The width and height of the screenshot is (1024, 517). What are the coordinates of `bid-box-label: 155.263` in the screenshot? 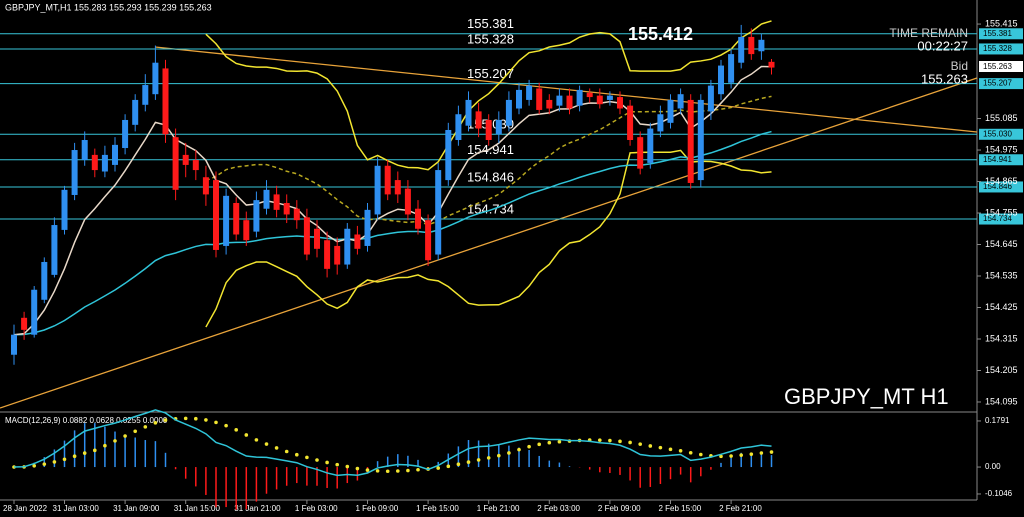 It's located at (997, 66).